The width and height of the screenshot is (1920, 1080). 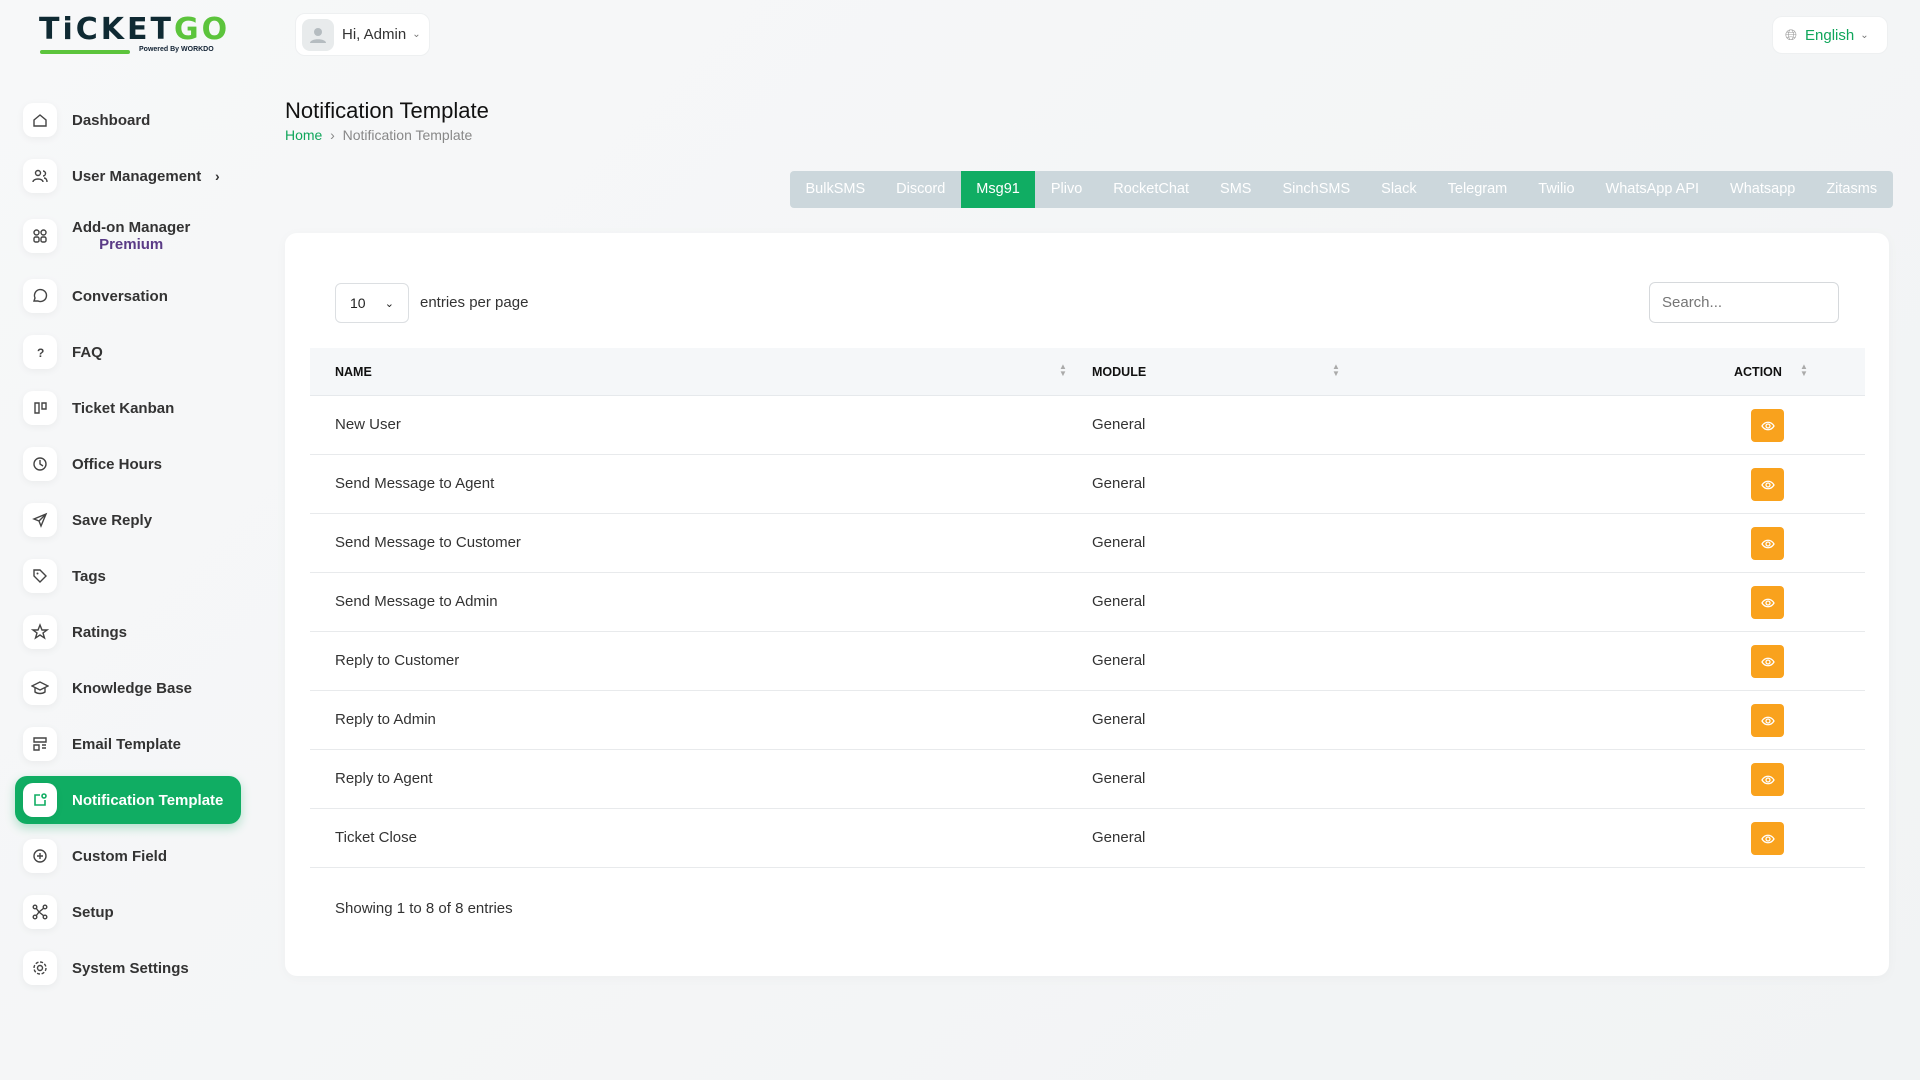 What do you see at coordinates (112, 520) in the screenshot?
I see `sidebar-item-label: Save Reply` at bounding box center [112, 520].